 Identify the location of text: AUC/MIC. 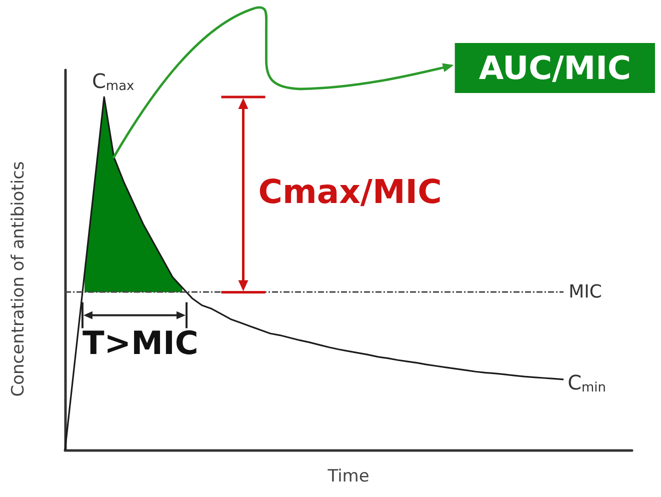
(554, 68).